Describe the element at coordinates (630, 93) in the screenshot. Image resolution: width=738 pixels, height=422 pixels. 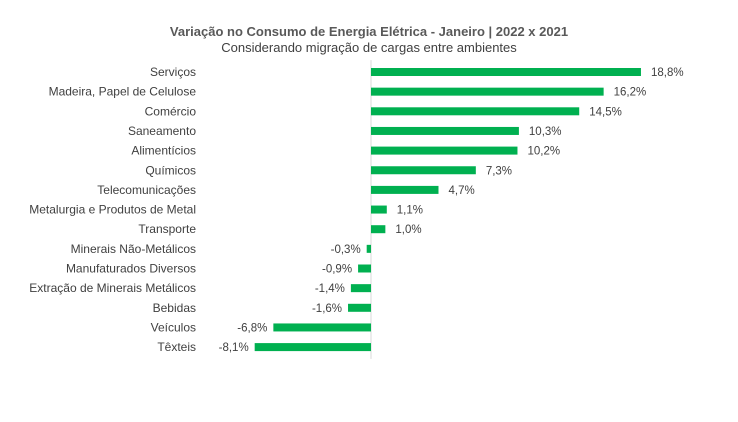
I see `data-label: 16,2%` at that location.